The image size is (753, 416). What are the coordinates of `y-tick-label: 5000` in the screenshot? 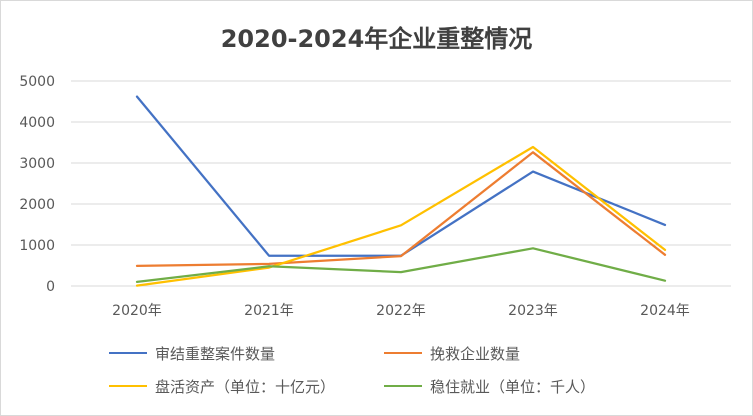 It's located at (37, 82).